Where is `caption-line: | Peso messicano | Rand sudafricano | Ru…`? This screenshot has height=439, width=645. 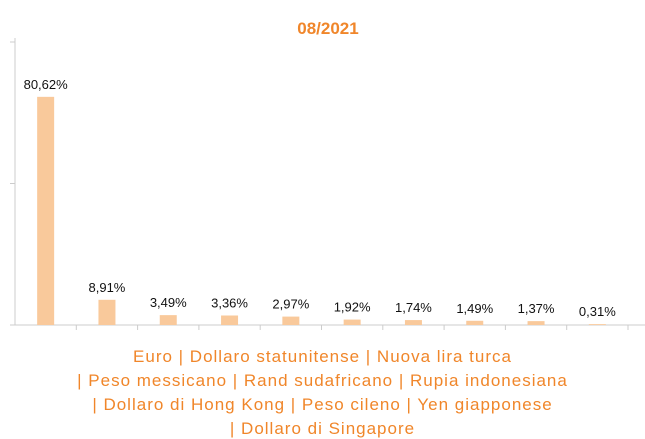
caption-line: | Peso messicano | Rand sudafricano | Ru… is located at coordinates (322, 380).